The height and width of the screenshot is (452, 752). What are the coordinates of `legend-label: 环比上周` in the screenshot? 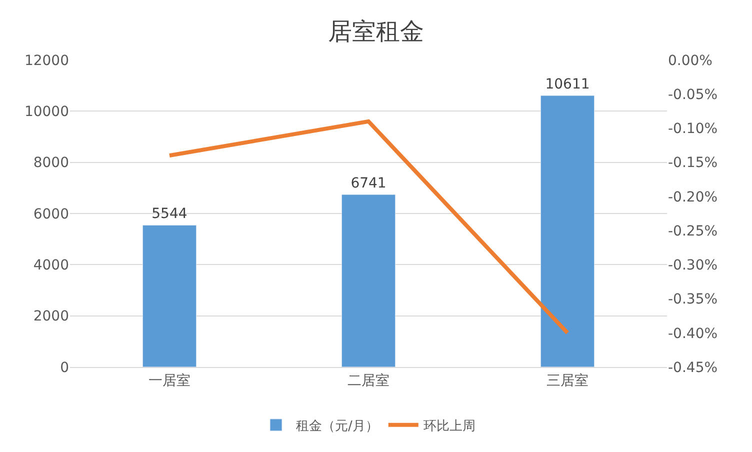 It's located at (449, 426).